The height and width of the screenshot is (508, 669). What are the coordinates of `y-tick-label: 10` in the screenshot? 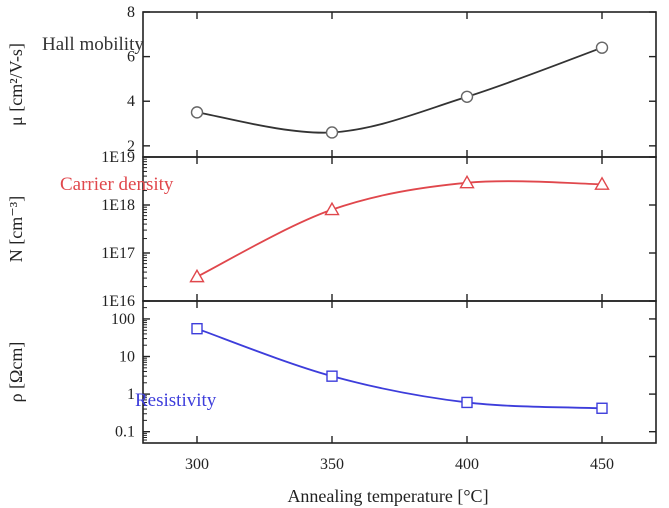 It's located at (127, 357).